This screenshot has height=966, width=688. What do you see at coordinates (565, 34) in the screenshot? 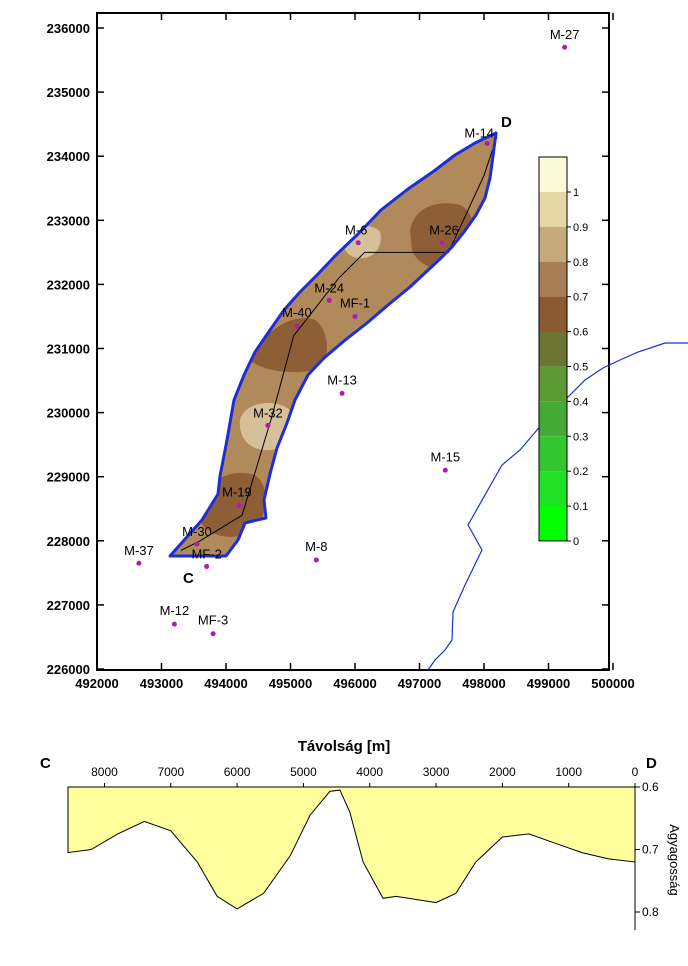
I see `well-label: M-27` at bounding box center [565, 34].